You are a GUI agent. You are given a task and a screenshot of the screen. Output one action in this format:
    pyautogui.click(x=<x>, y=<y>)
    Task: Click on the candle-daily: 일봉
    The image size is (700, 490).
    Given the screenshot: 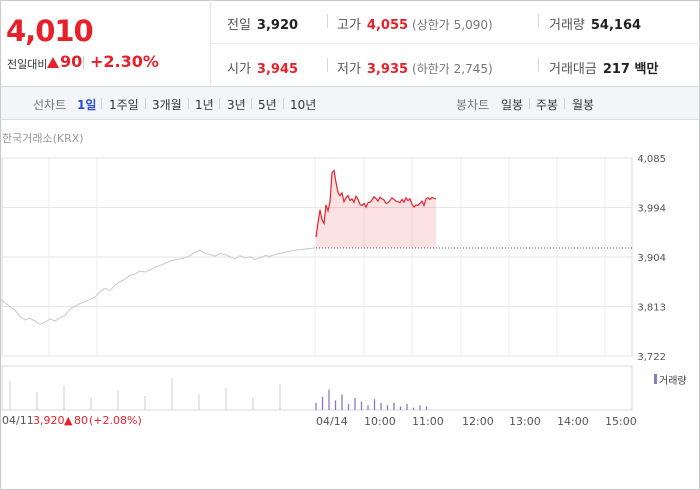 What is the action you would take?
    pyautogui.click(x=512, y=105)
    